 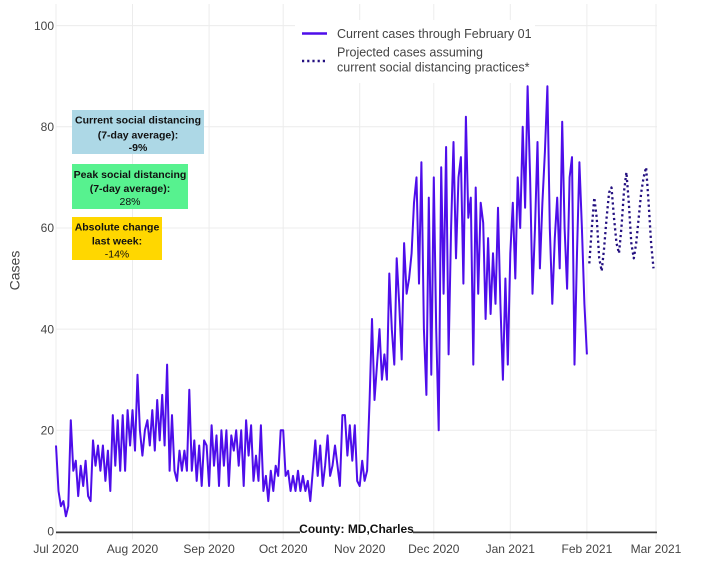 What do you see at coordinates (117, 242) in the screenshot?
I see `svg-text: last week:` at bounding box center [117, 242].